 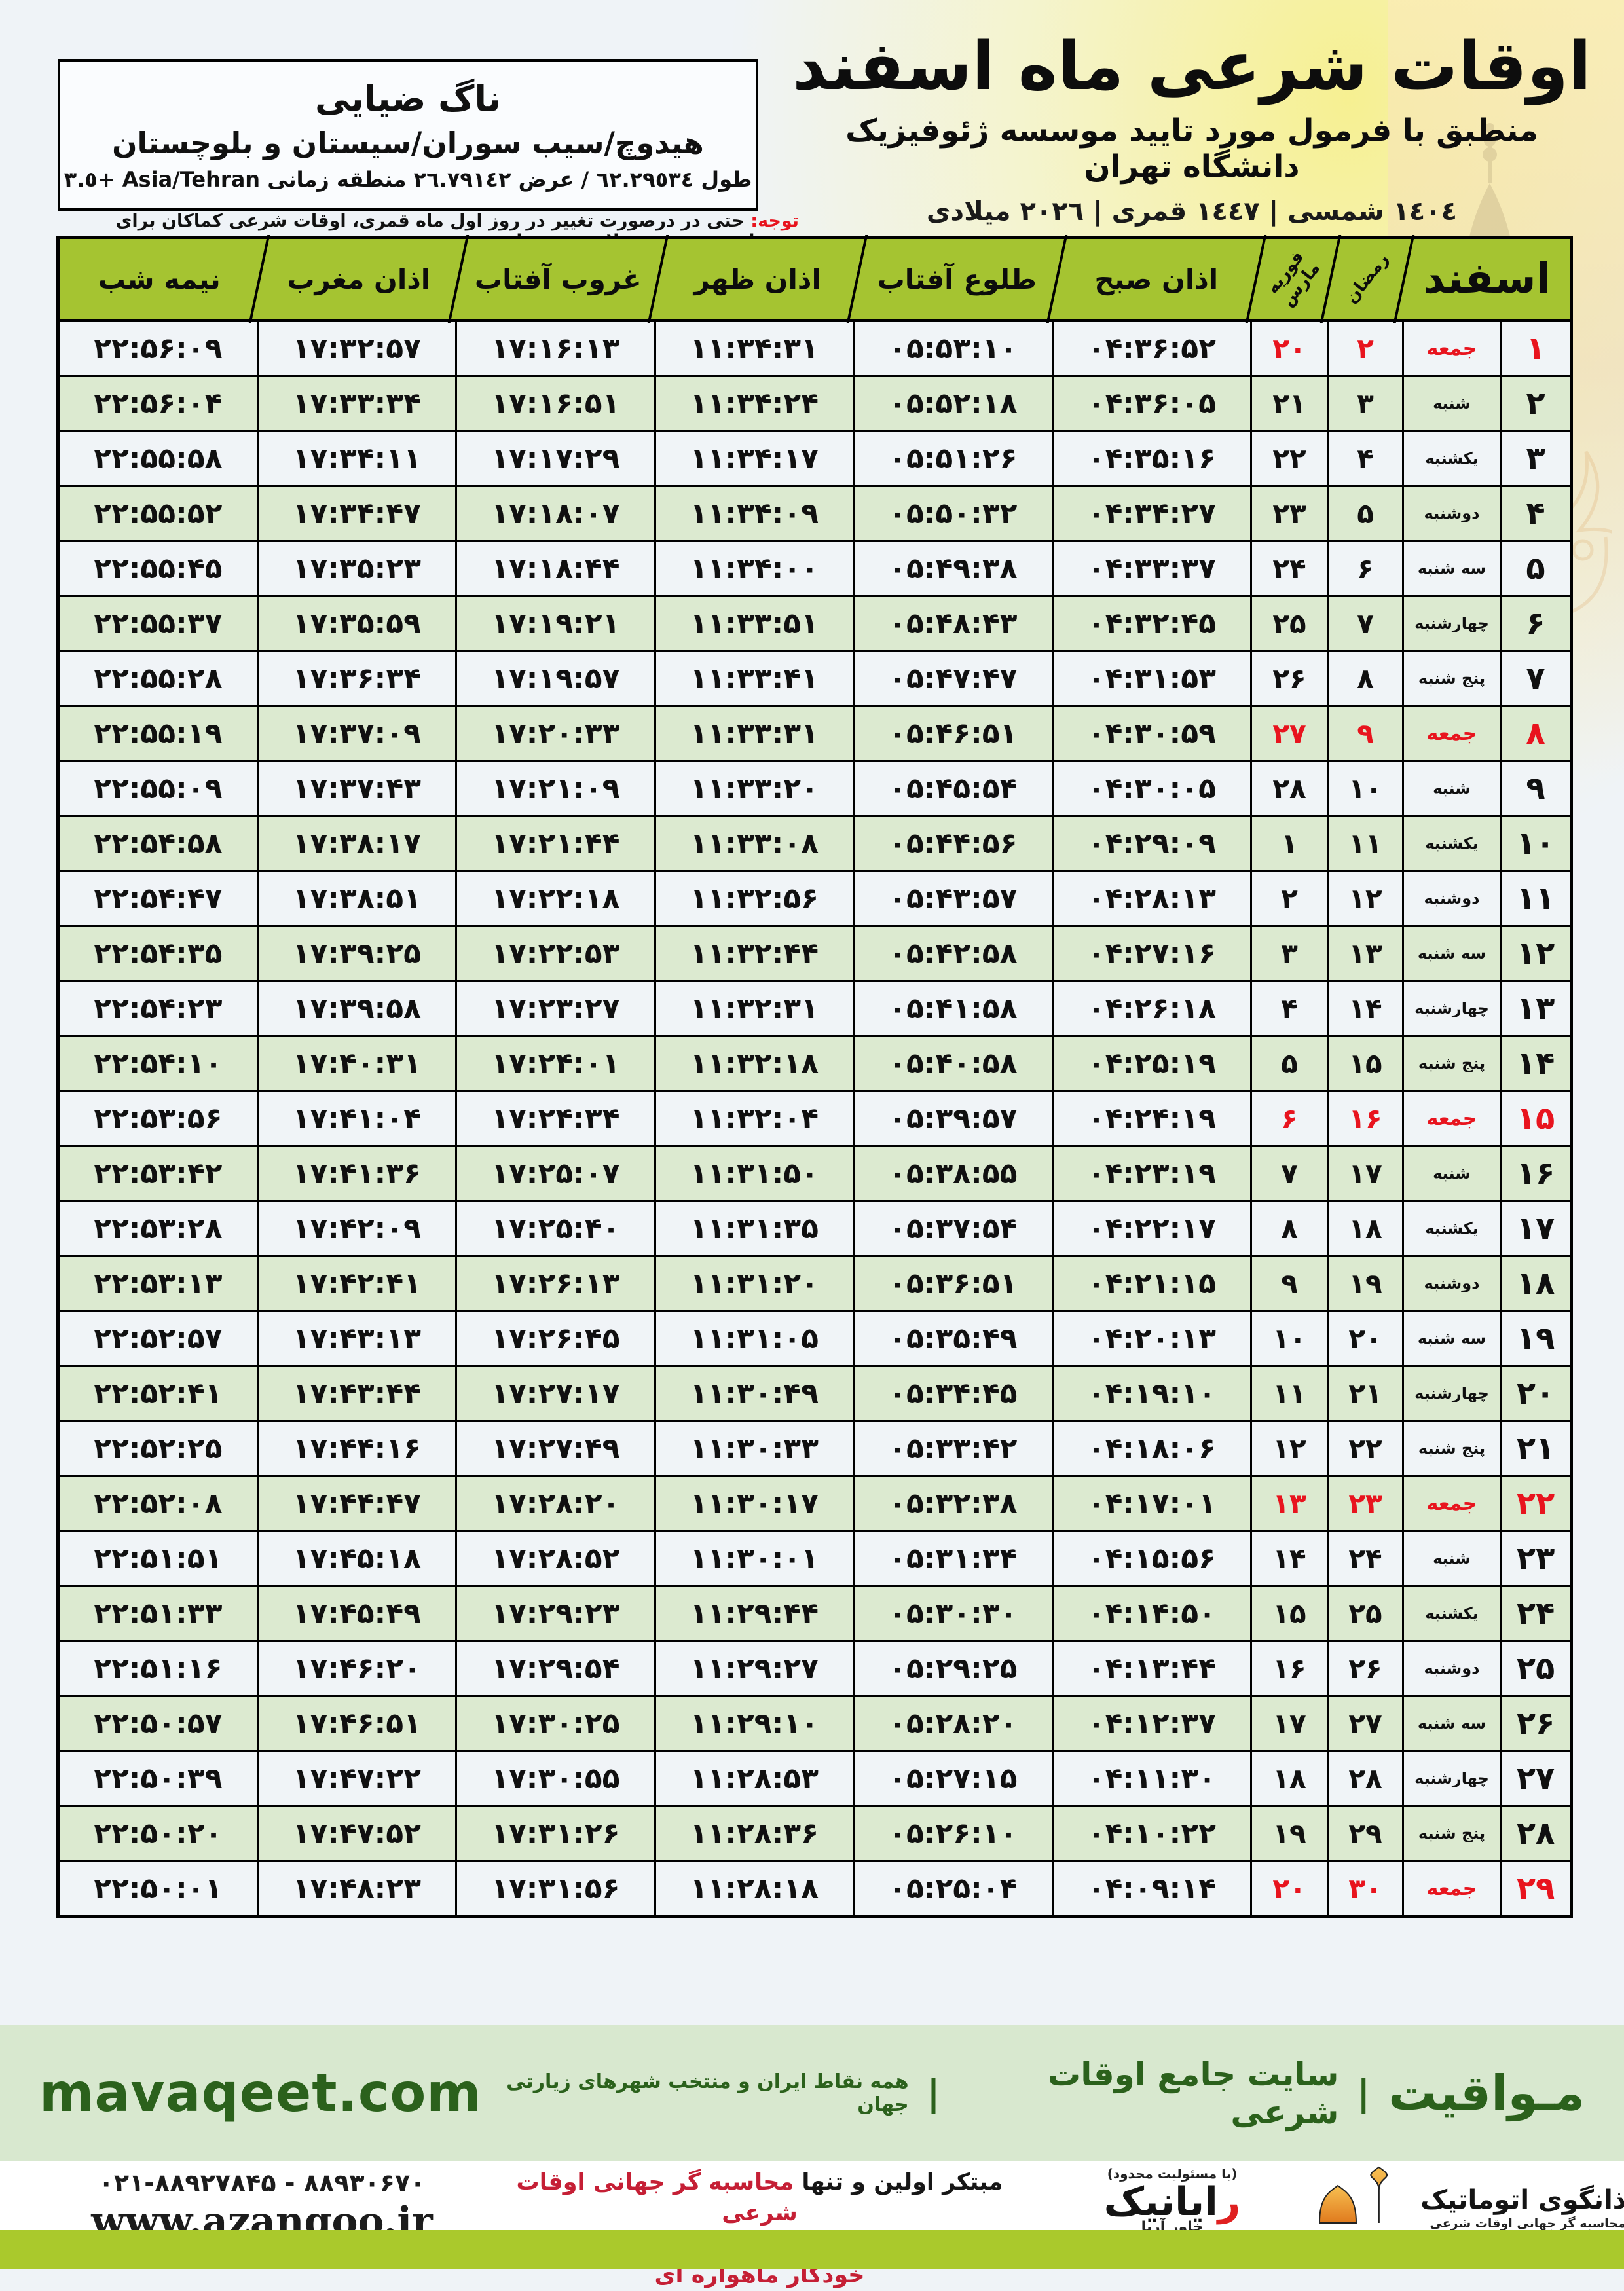 I want to click on header-ramadan: رمضان, so click(x=1367, y=279).